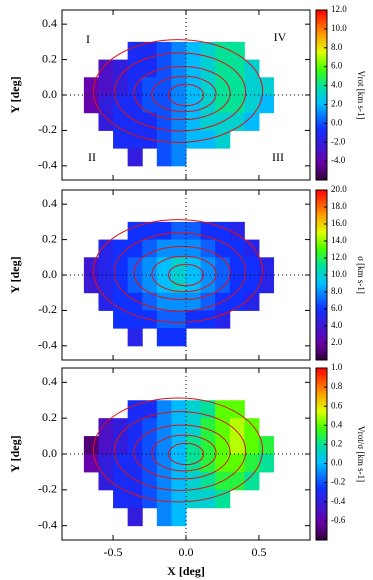  I want to click on quadrant-label: I, so click(88, 39).